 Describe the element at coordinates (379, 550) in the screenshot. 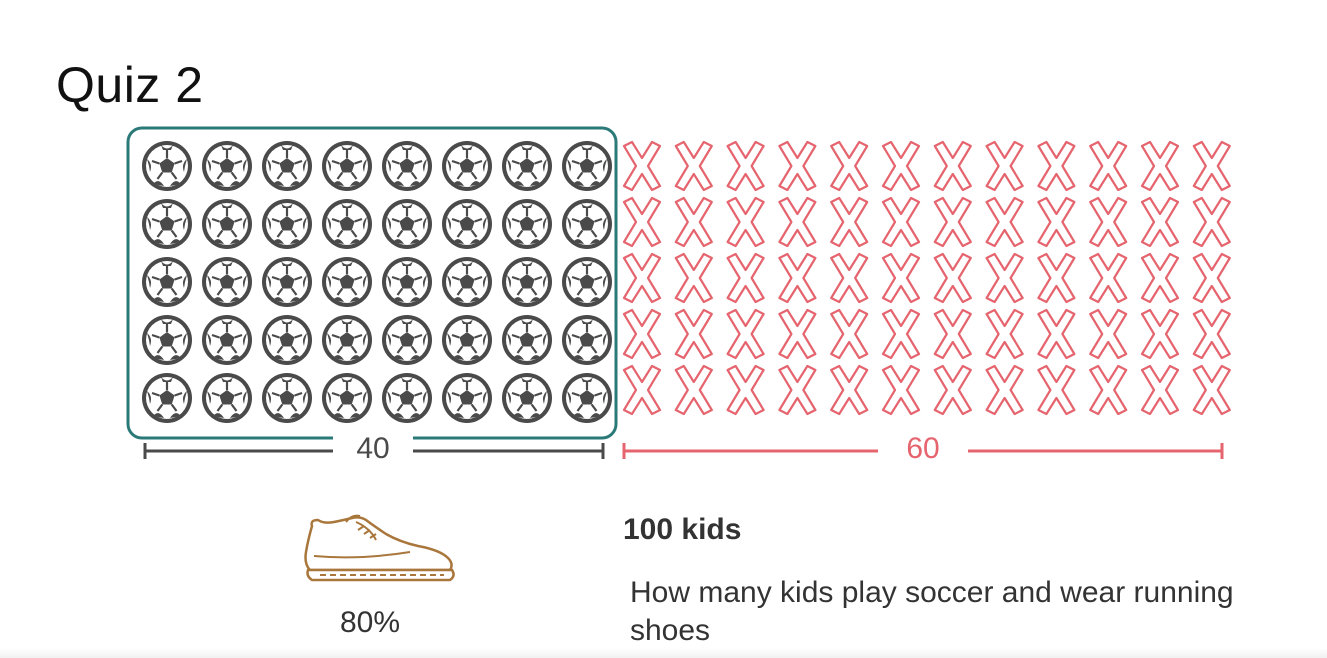

I see `running-shoe-icon` at that location.